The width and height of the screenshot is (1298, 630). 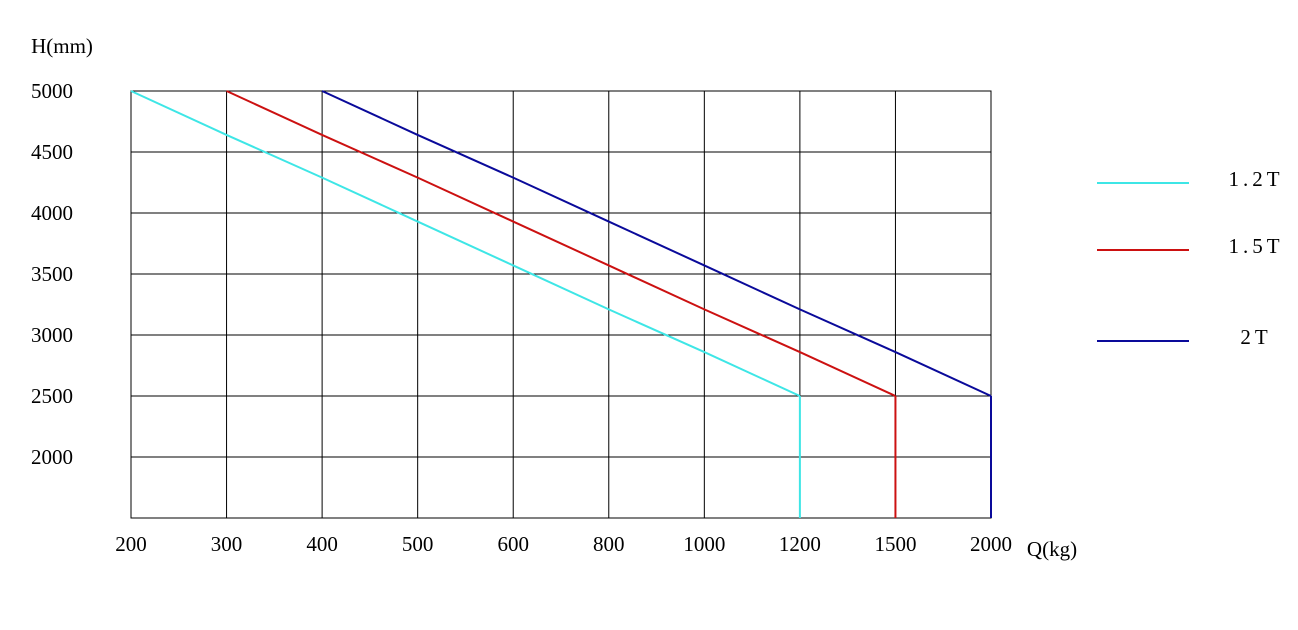 I want to click on y-tick-label: 3500, so click(x=52, y=274).